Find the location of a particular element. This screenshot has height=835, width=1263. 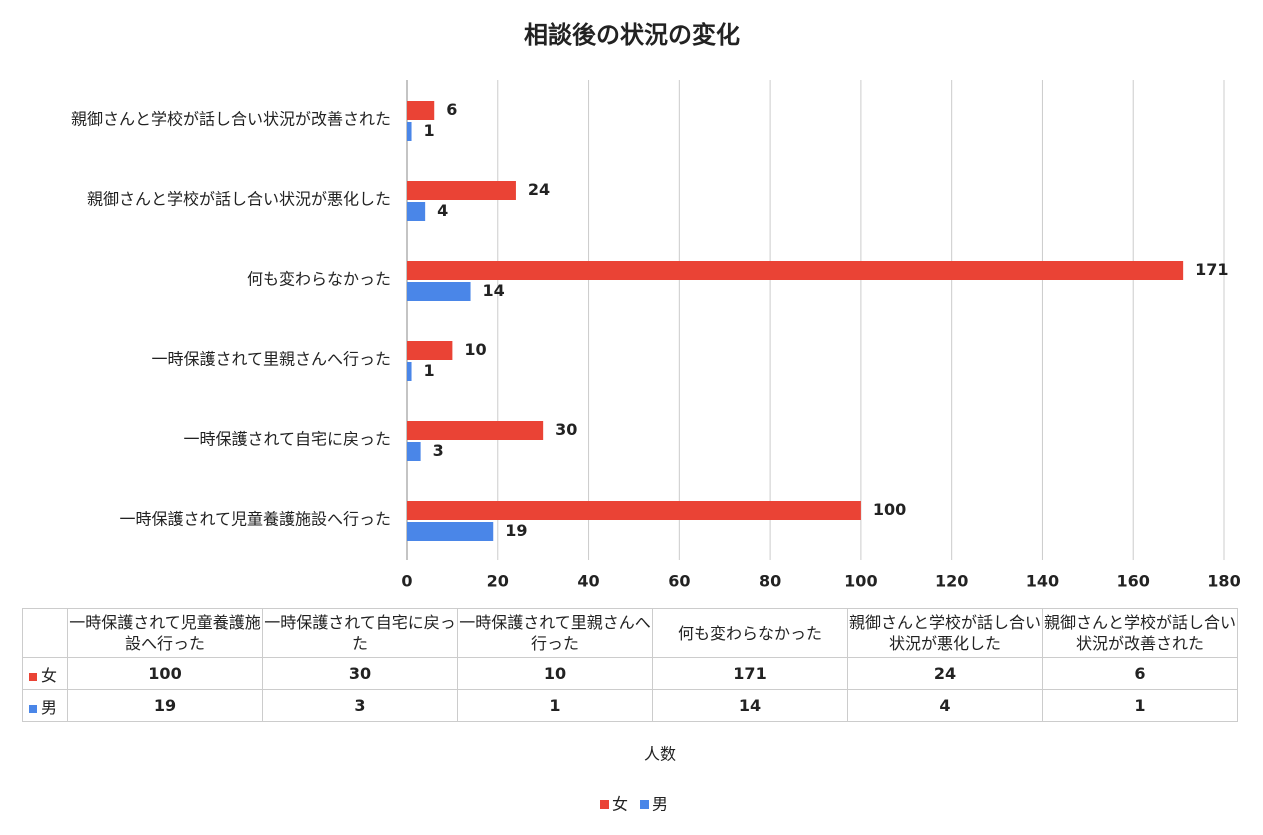

data-label: 4 is located at coordinates (442, 210).